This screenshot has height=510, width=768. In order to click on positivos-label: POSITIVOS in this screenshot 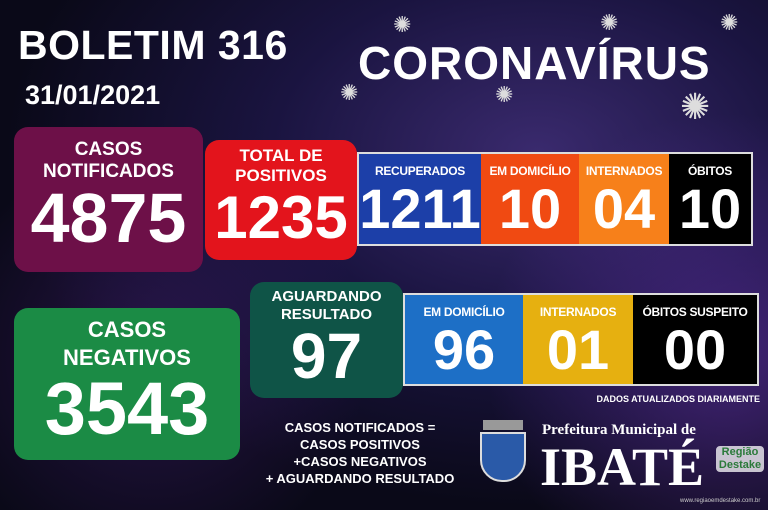, I will do `click(281, 175)`.